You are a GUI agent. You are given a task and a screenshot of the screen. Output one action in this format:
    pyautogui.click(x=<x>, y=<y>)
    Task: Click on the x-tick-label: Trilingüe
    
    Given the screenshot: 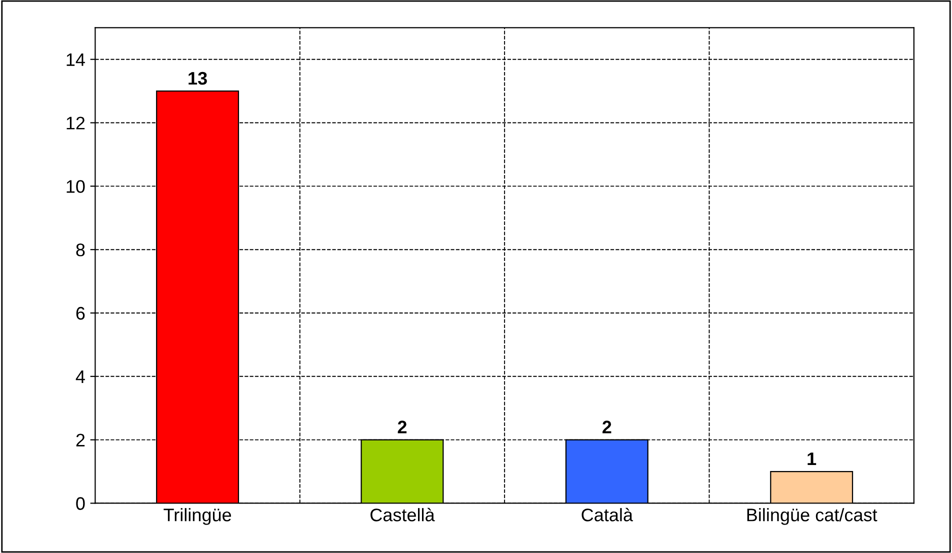 What is the action you would take?
    pyautogui.click(x=198, y=516)
    